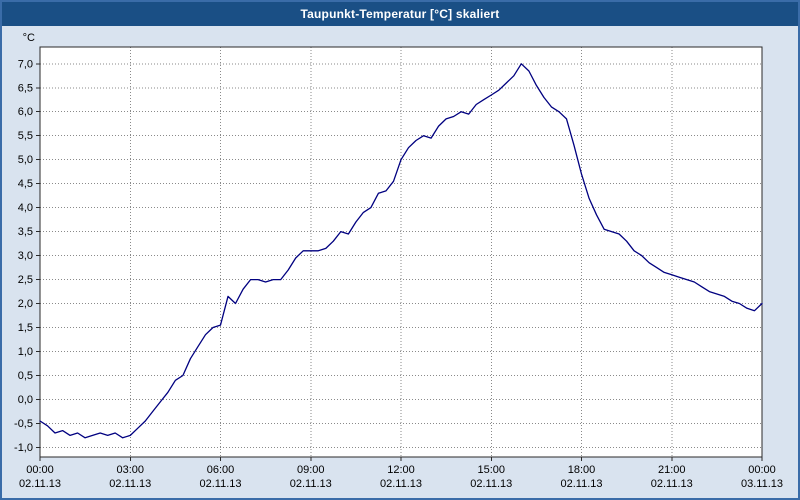 The width and height of the screenshot is (800, 500). I want to click on chart-title-bar: Taupunkt-Temperatur [°C] skaliert, so click(400, 14).